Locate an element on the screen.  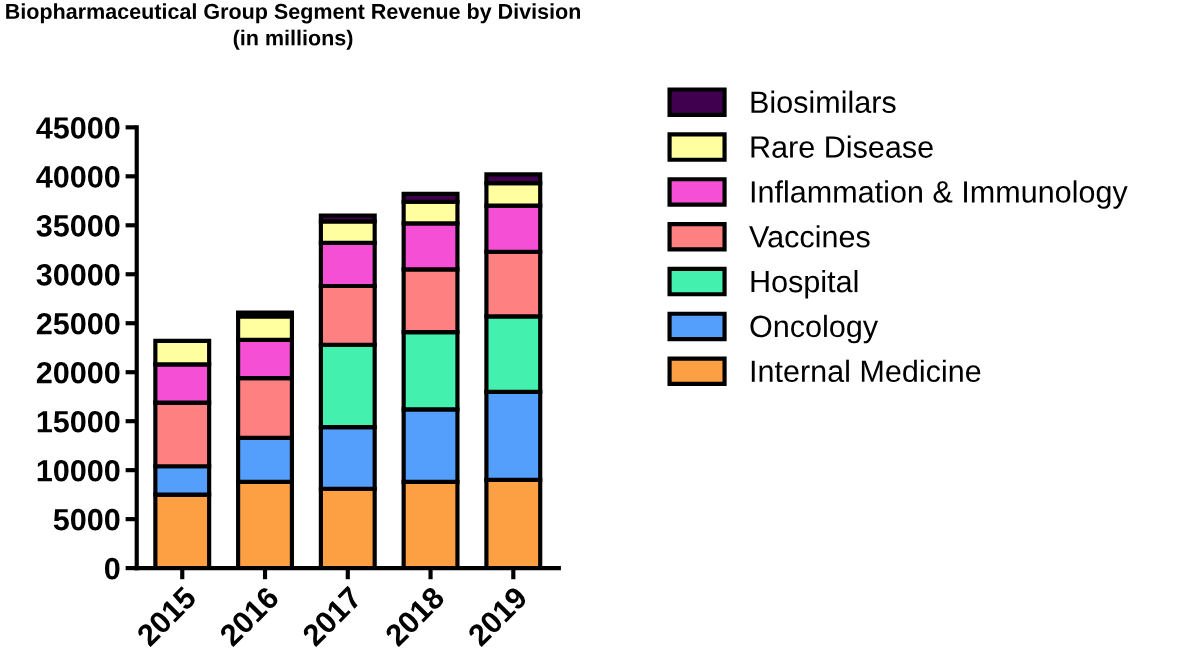
y-tick-label: 20000 is located at coordinates (78, 372).